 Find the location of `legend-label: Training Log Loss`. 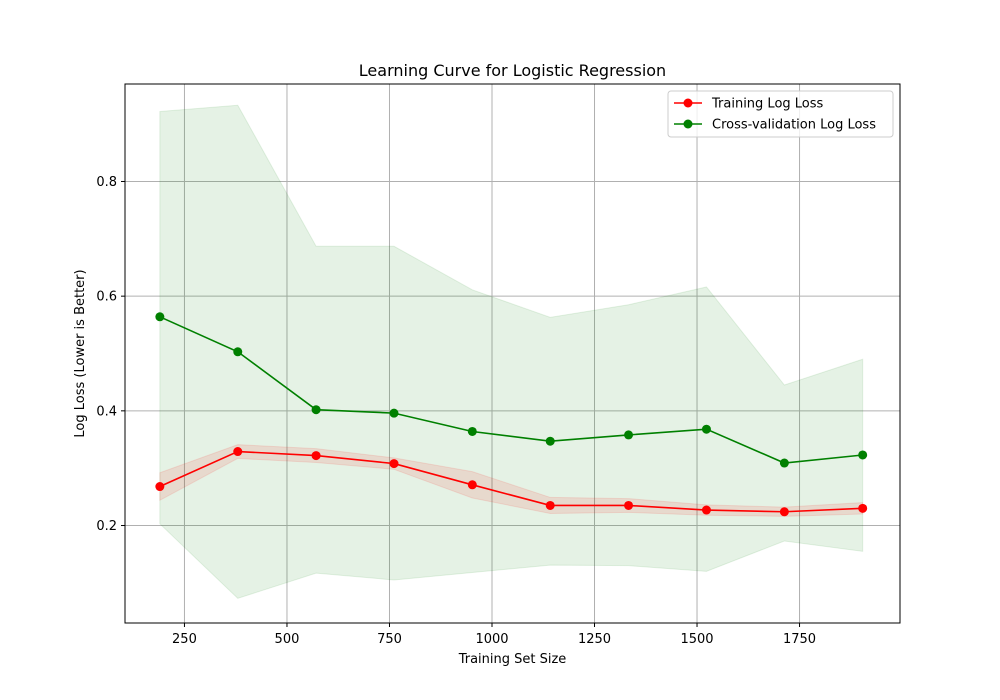

legend-label: Training Log Loss is located at coordinates (767, 104).